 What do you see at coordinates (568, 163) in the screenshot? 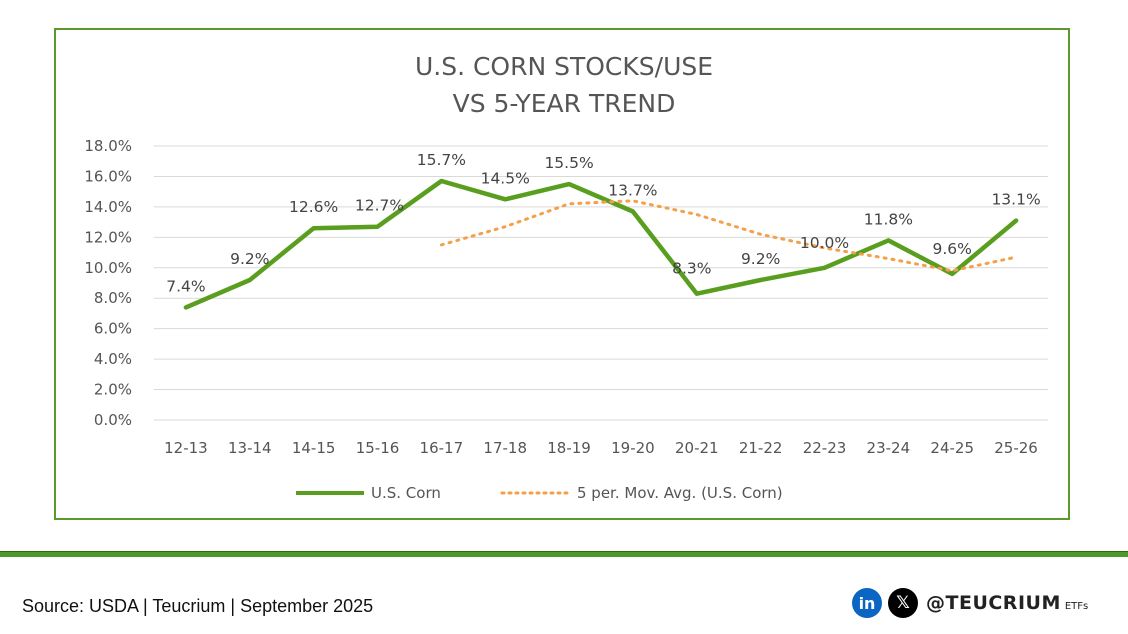
I see `data-label: 15.5%` at bounding box center [568, 163].